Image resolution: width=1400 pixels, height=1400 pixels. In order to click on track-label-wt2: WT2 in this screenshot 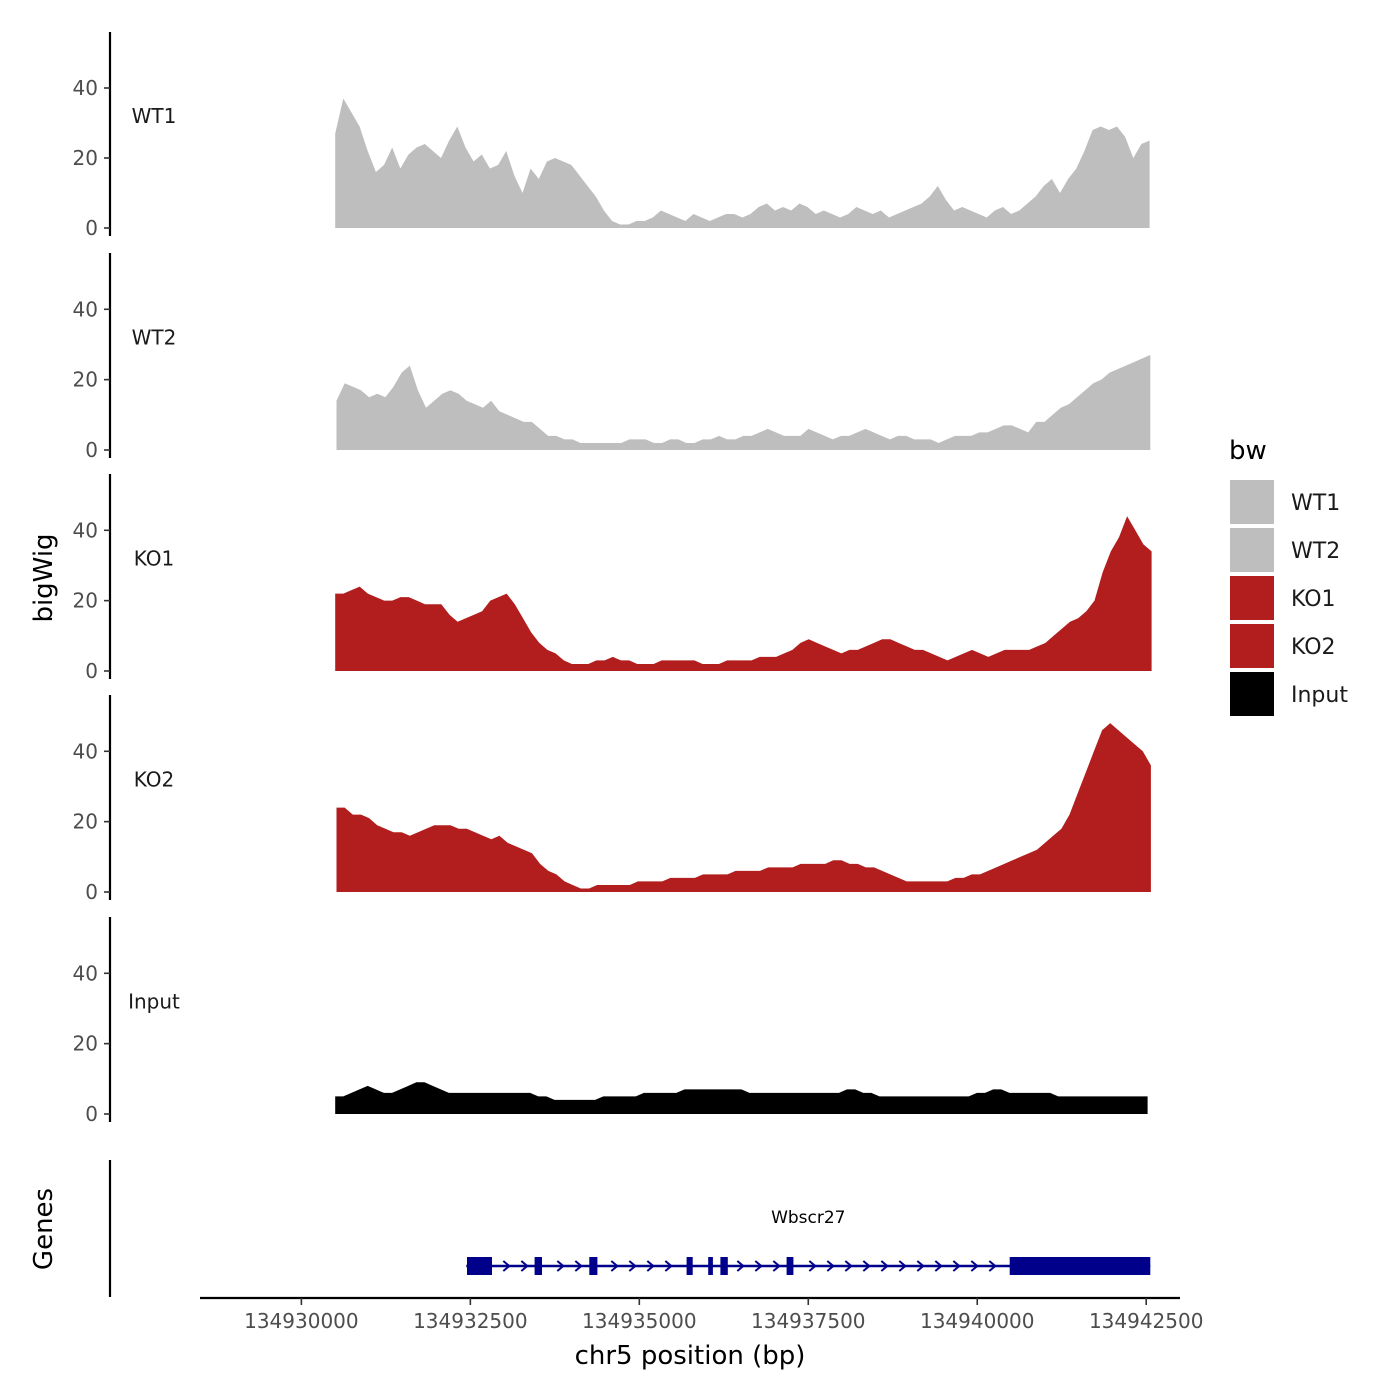, I will do `click(154, 337)`.